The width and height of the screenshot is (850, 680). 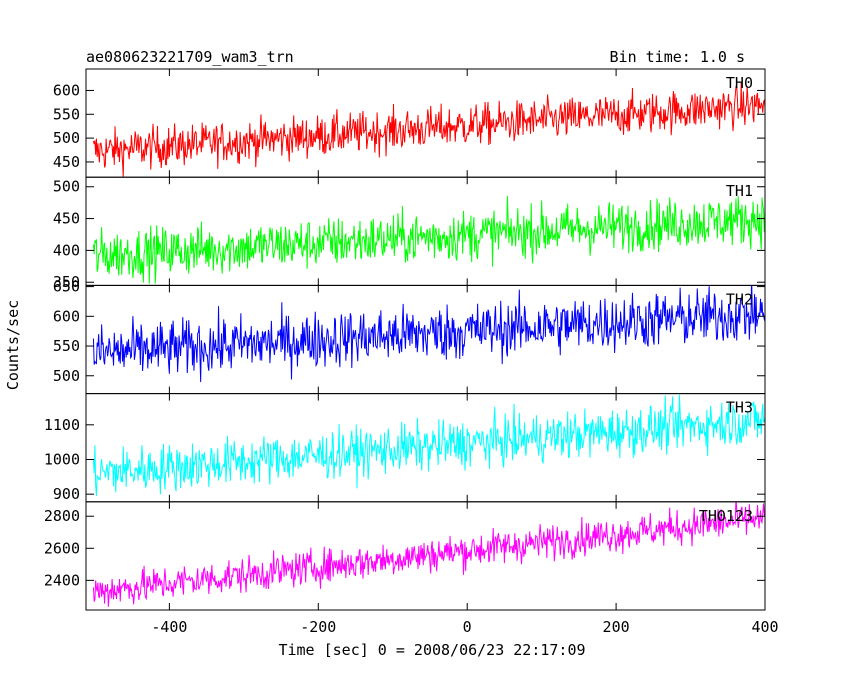 What do you see at coordinates (62, 548) in the screenshot?
I see `y-tick-label: 2600` at bounding box center [62, 548].